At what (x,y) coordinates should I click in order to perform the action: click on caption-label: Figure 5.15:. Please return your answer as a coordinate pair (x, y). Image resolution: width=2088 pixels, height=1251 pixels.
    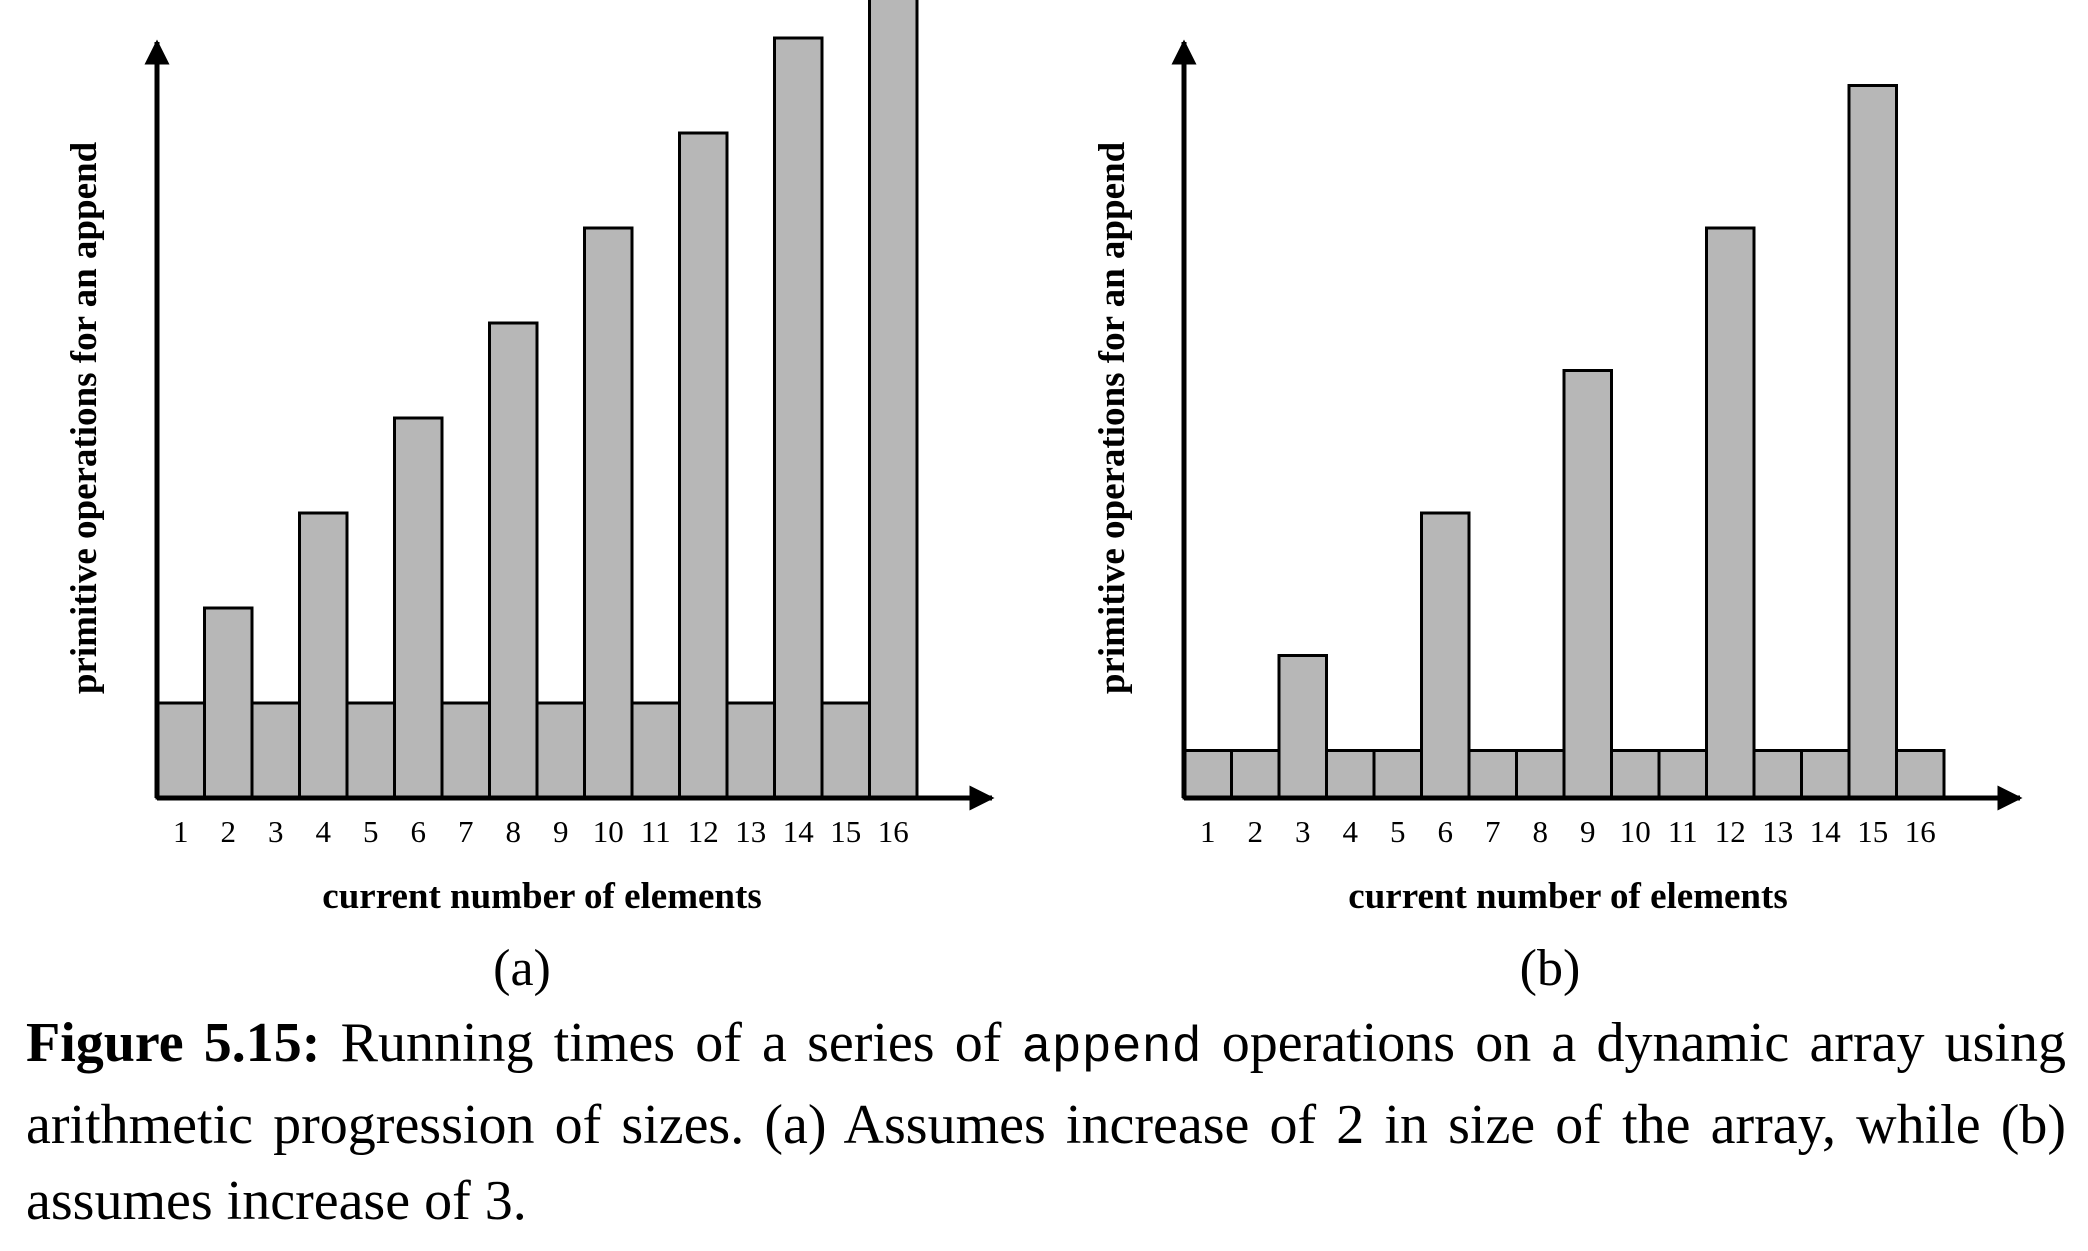
    Looking at the image, I should click on (173, 1043).